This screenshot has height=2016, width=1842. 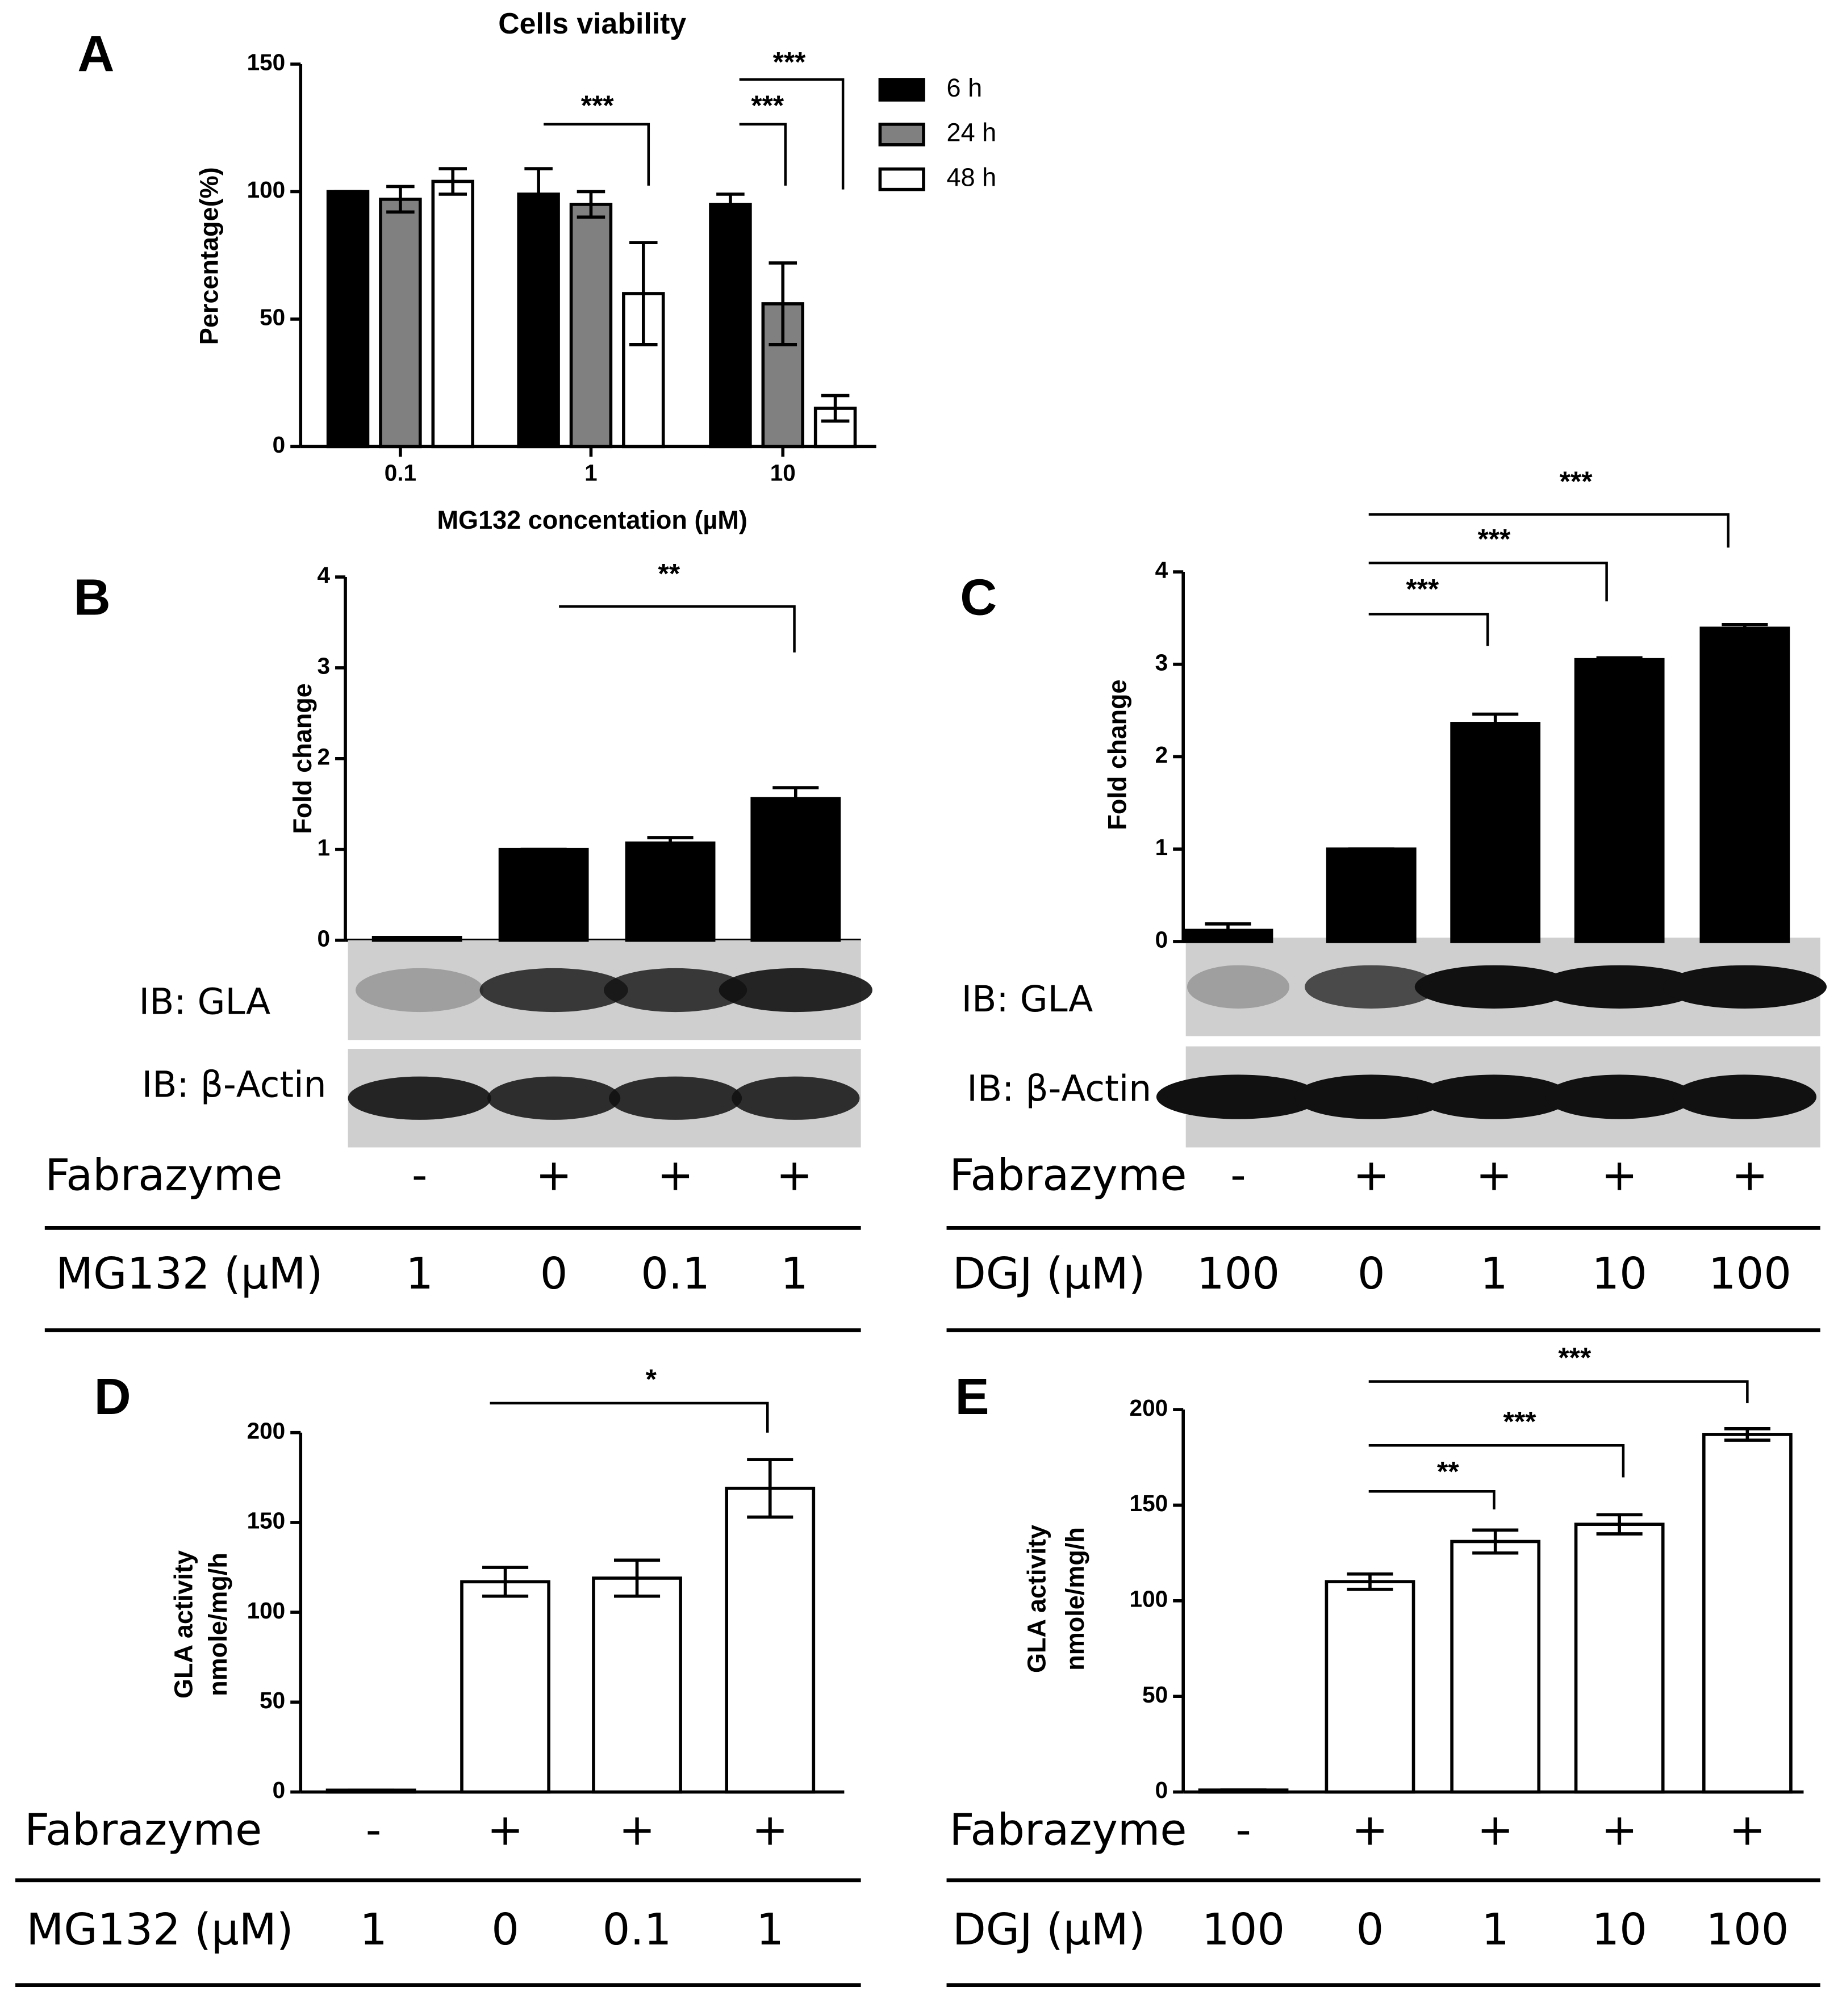 What do you see at coordinates (972, 1396) in the screenshot?
I see `panel-letter: E` at bounding box center [972, 1396].